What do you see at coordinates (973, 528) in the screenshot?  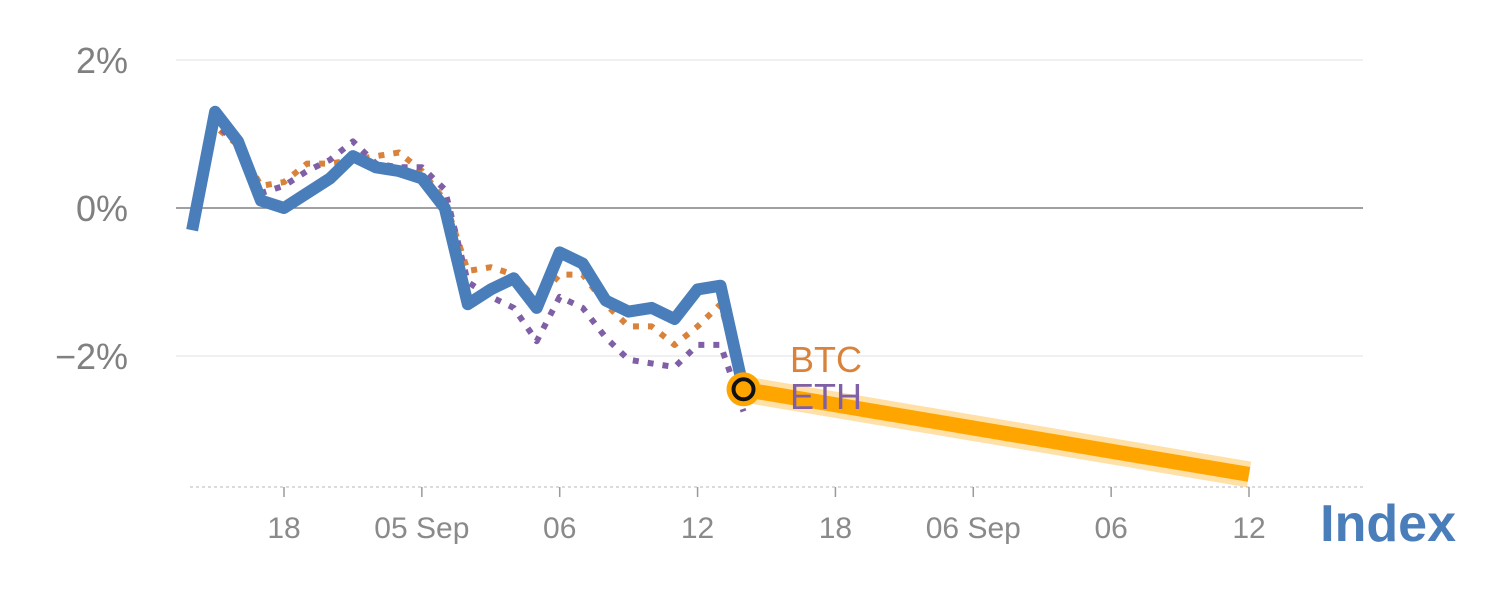 I see `x-tick-label: 06 Sep` at bounding box center [973, 528].